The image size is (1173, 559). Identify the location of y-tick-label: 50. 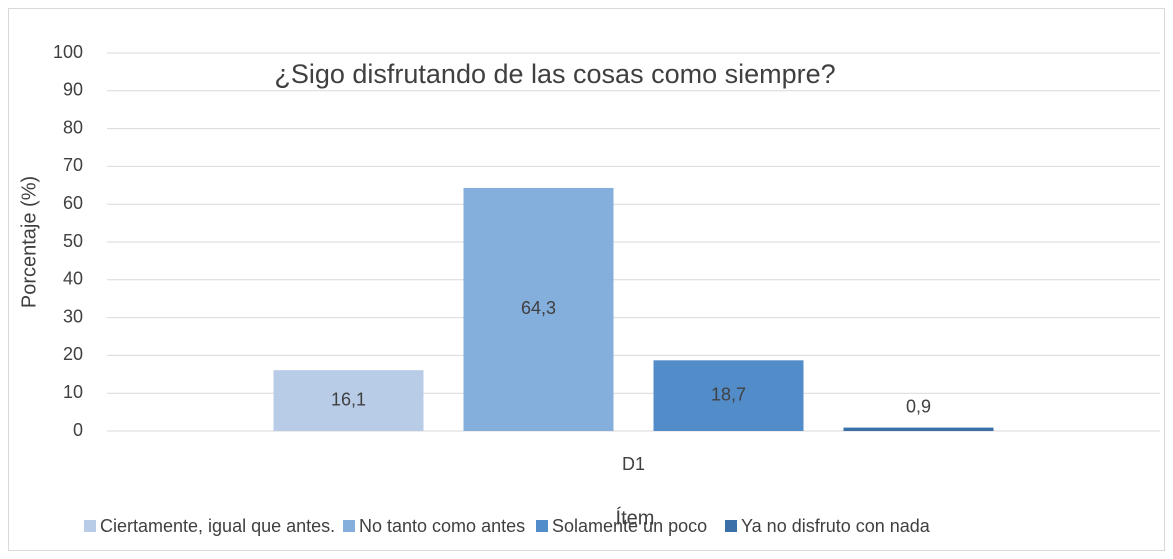
(73, 241).